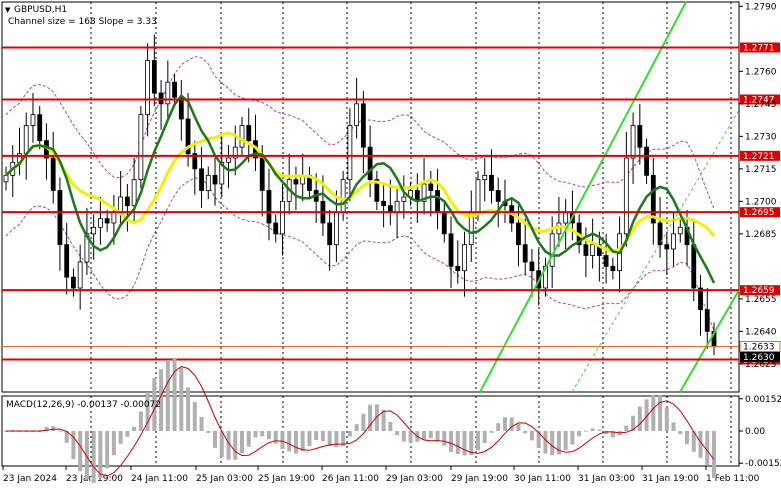  Describe the element at coordinates (159, 479) in the screenshot. I see `x-tick-label: 24 Jan 11:00` at that location.